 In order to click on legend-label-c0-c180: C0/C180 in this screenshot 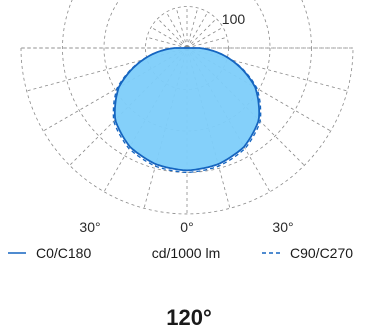, I will do `click(63, 253)`.